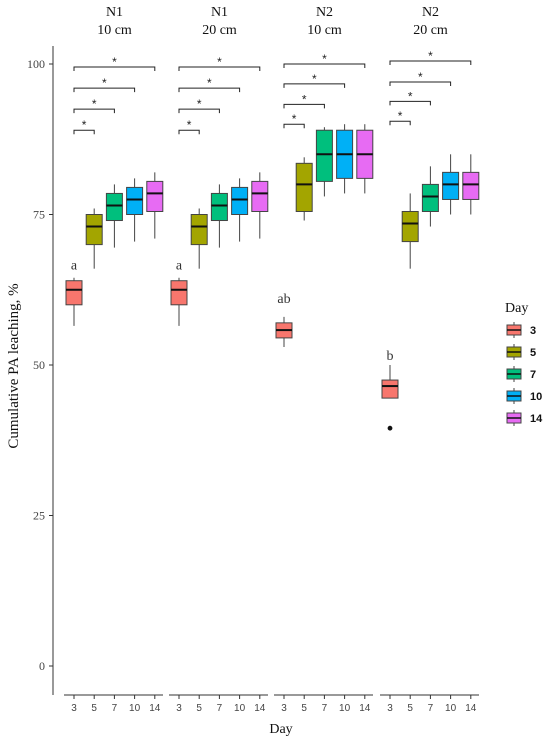 This screenshot has width=550, height=740. Describe the element at coordinates (115, 708) in the screenshot. I see `x-tick-label-7: 7` at that location.